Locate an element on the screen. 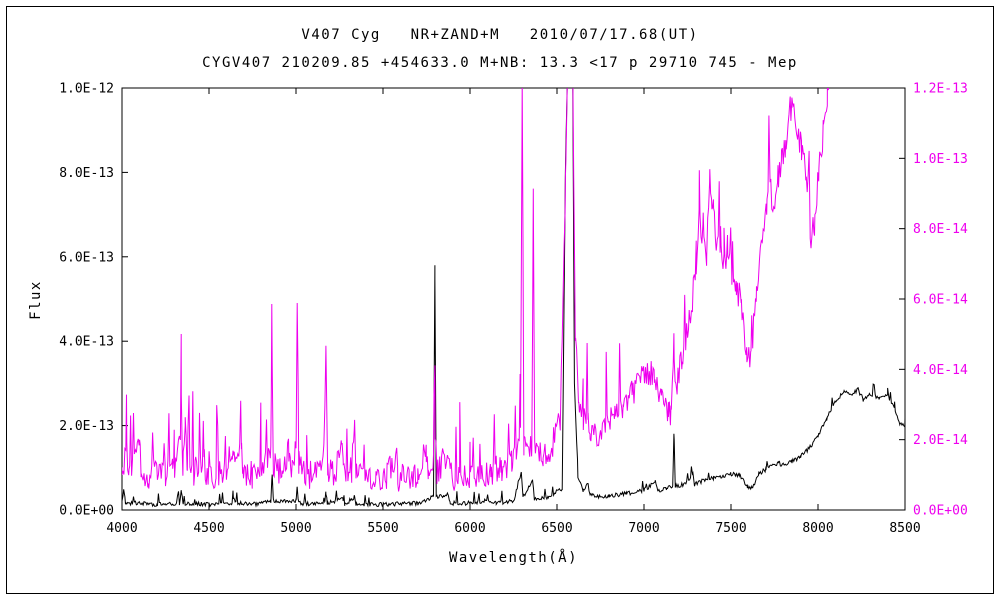 The height and width of the screenshot is (600, 1000). chart-title: V407 Cyg NR+ZAND+M 2010/07/17.68(UT) is located at coordinates (500, 35).